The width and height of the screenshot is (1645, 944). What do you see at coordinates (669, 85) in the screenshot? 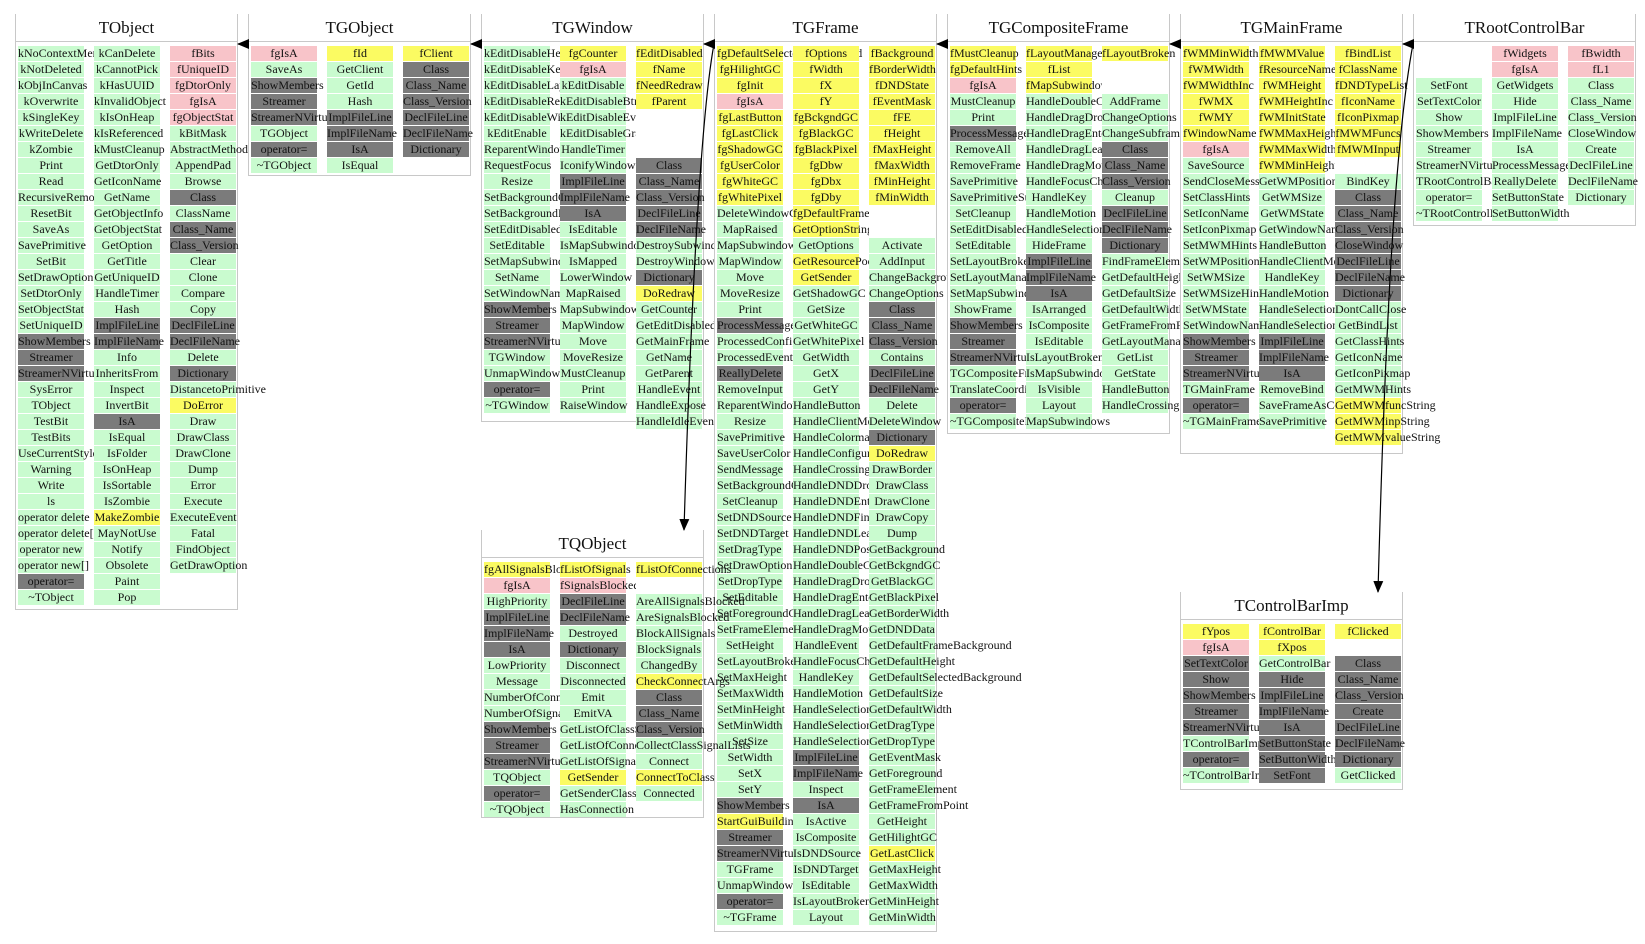
I see `class-member: fNeedRedraw` at bounding box center [669, 85].